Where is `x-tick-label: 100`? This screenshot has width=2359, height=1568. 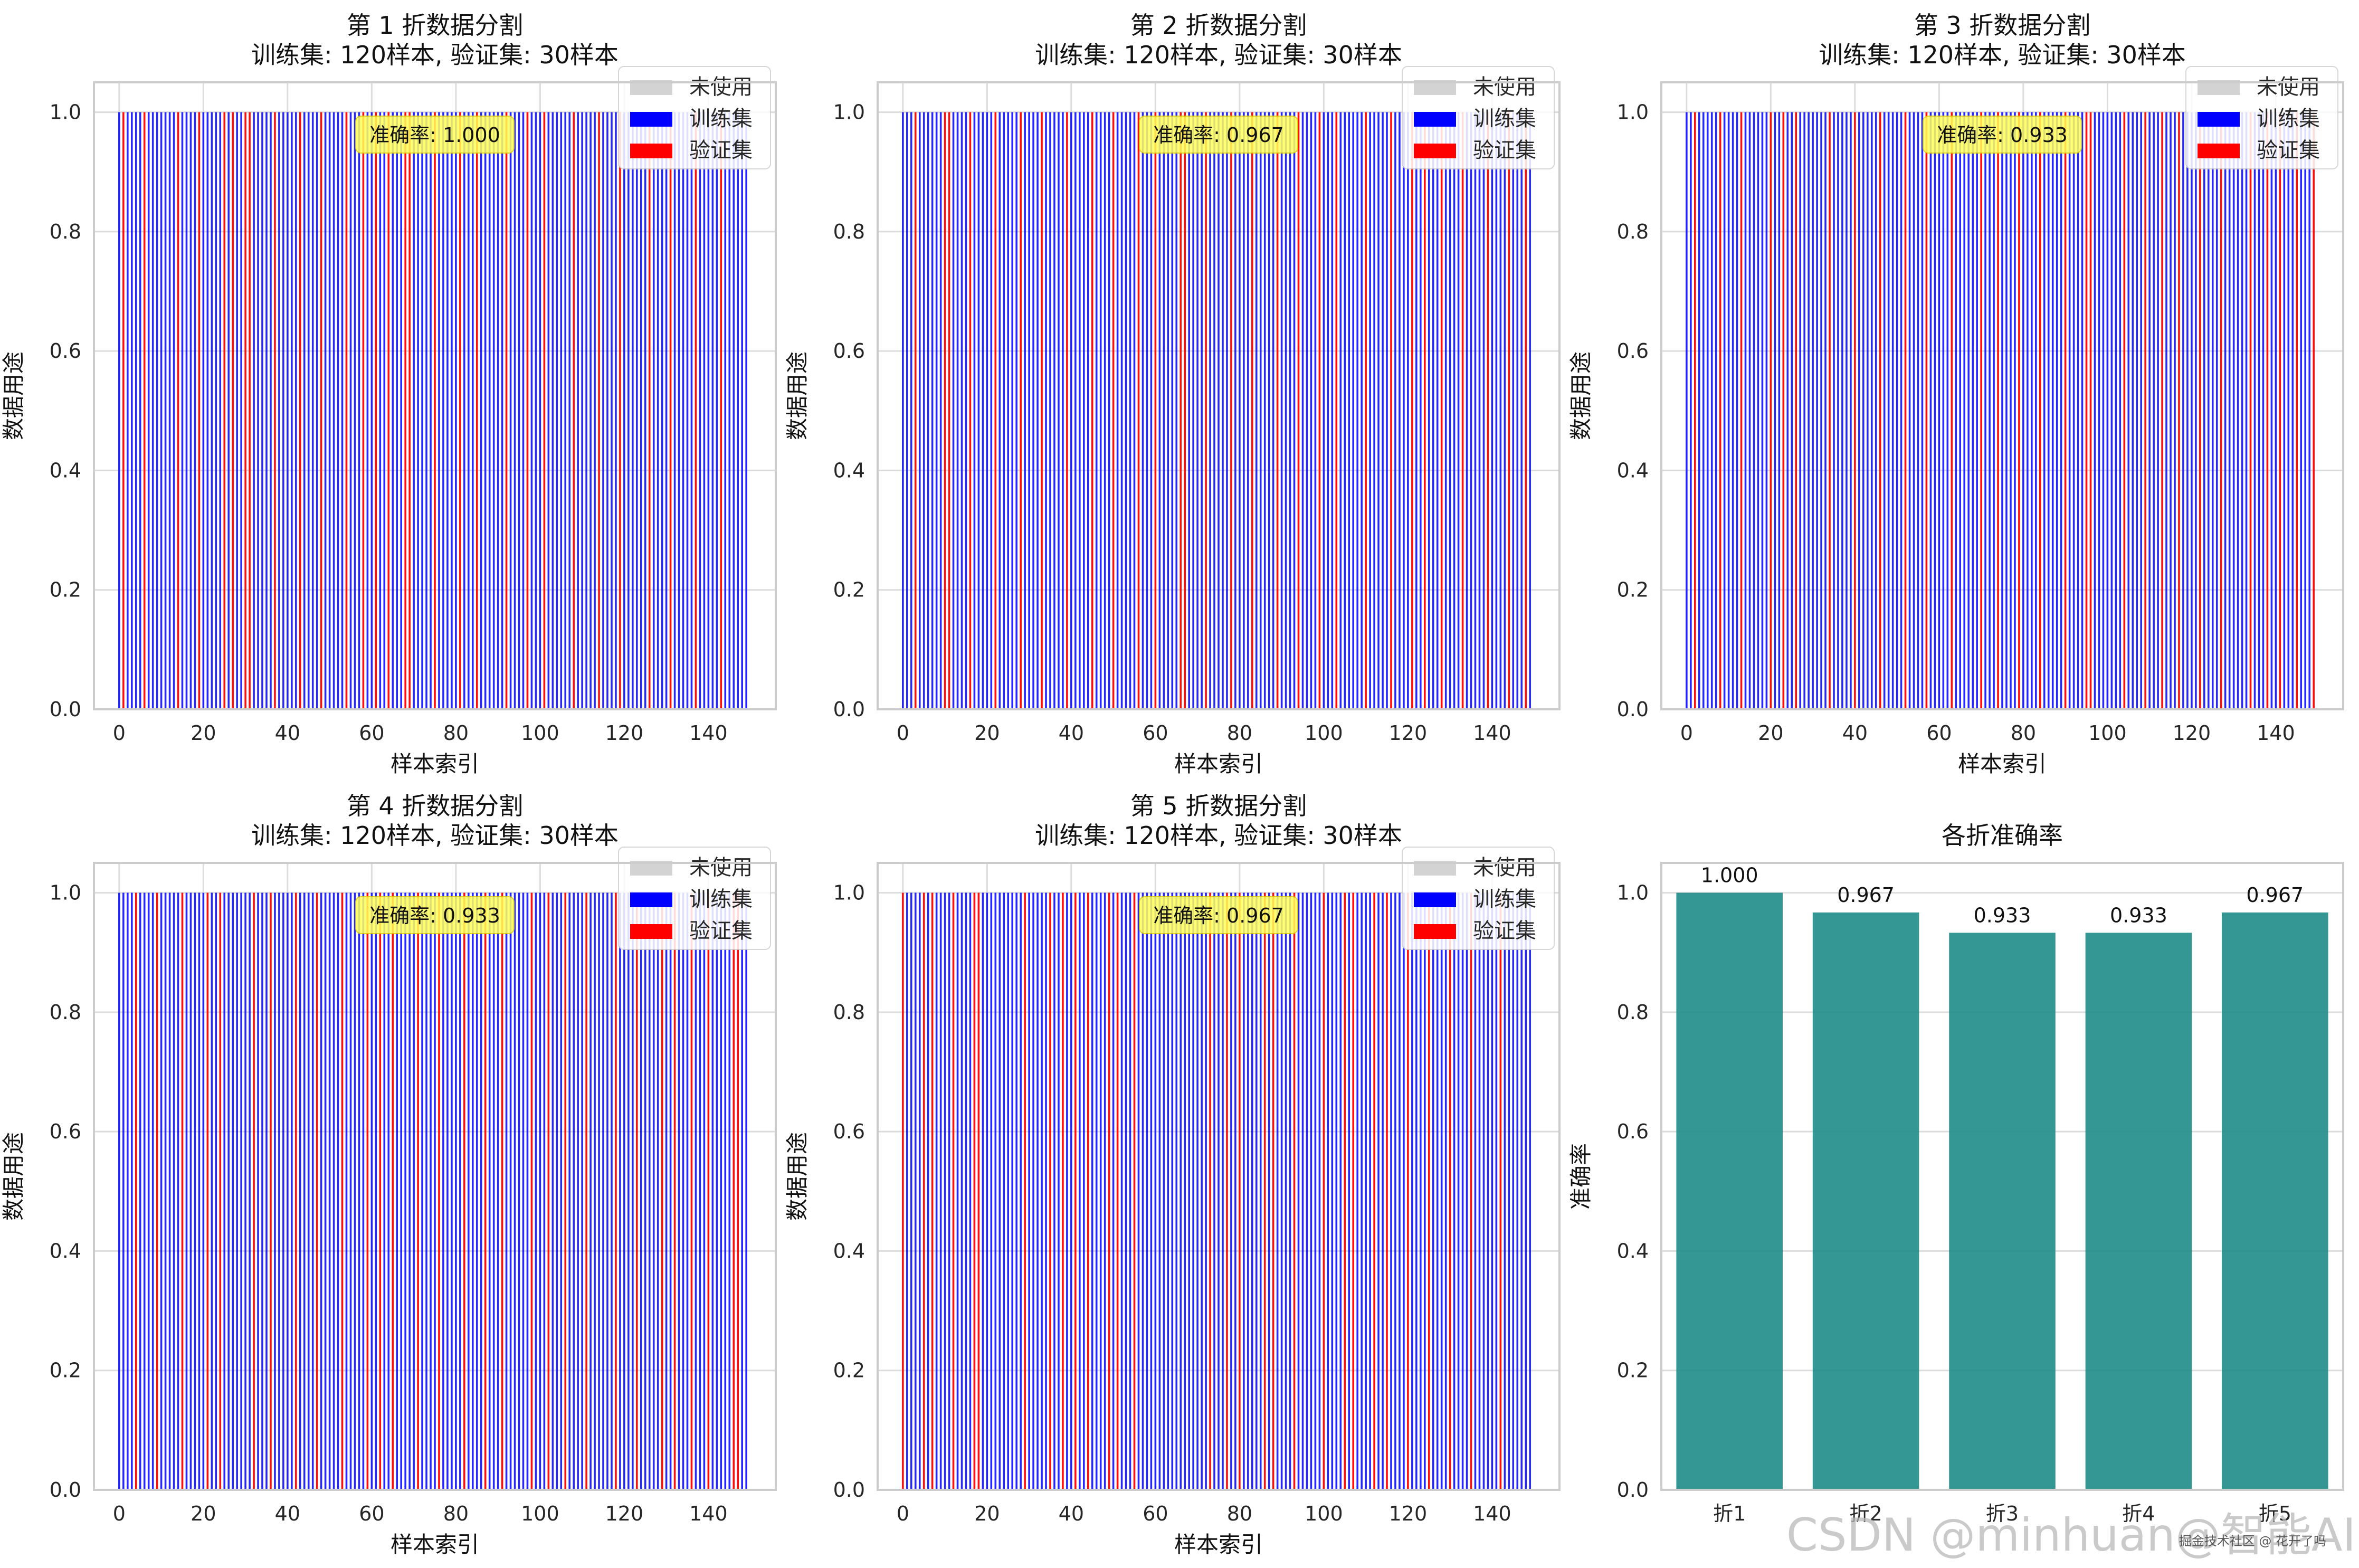 x-tick-label: 100 is located at coordinates (1324, 1513).